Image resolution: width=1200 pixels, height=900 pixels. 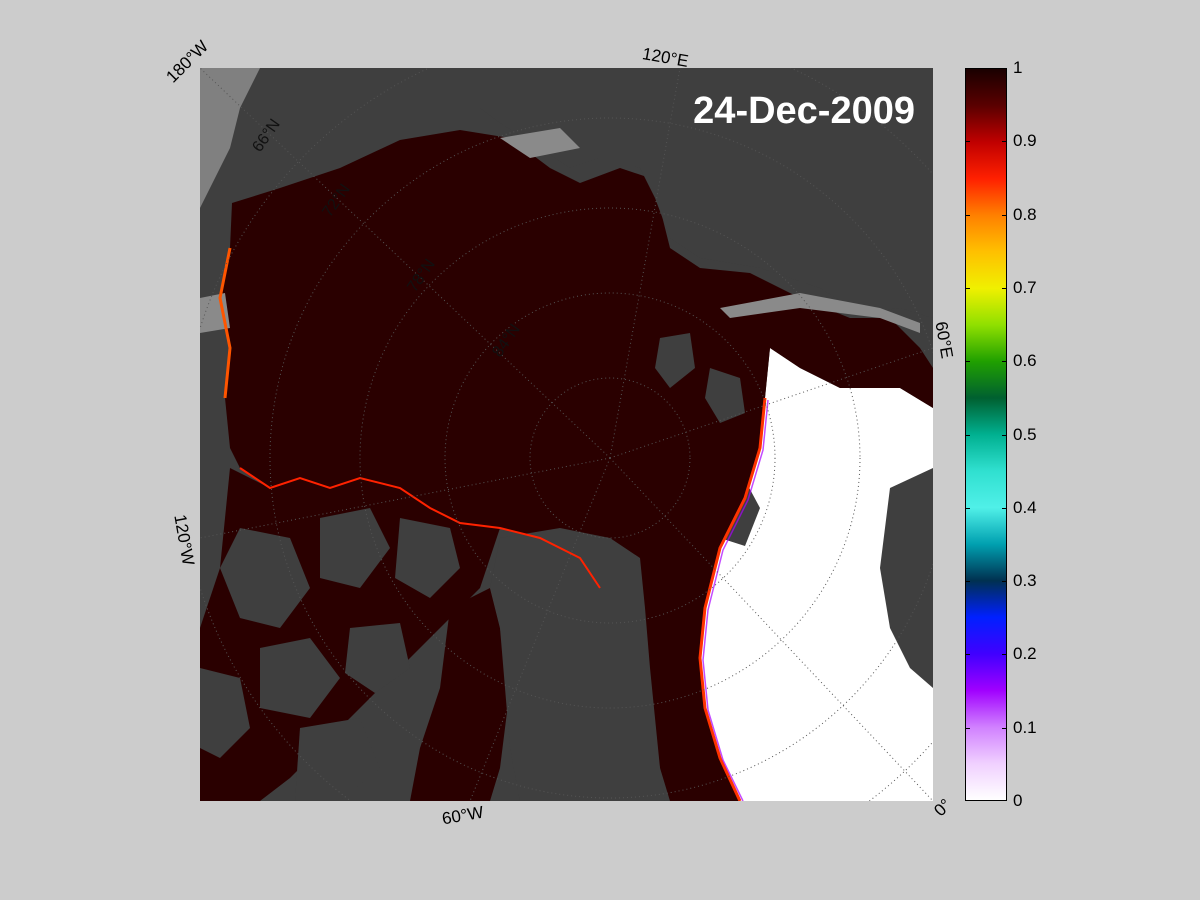 What do you see at coordinates (1025, 361) in the screenshot?
I see `colorbar-tick-label: 0.6` at bounding box center [1025, 361].